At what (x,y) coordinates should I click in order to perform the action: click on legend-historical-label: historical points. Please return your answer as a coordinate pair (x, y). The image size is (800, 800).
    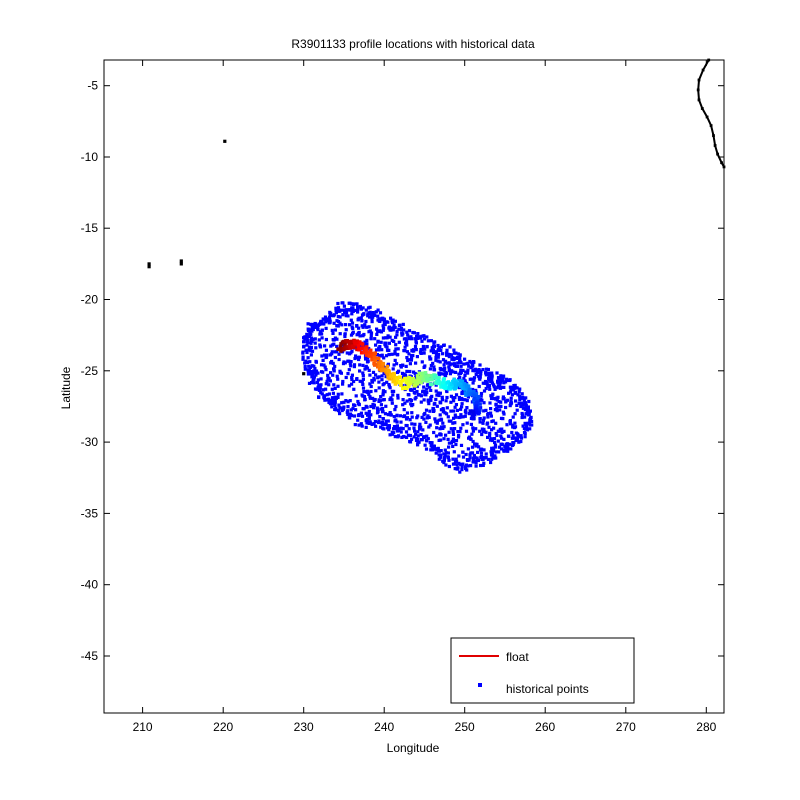
    Looking at the image, I should click on (547, 689).